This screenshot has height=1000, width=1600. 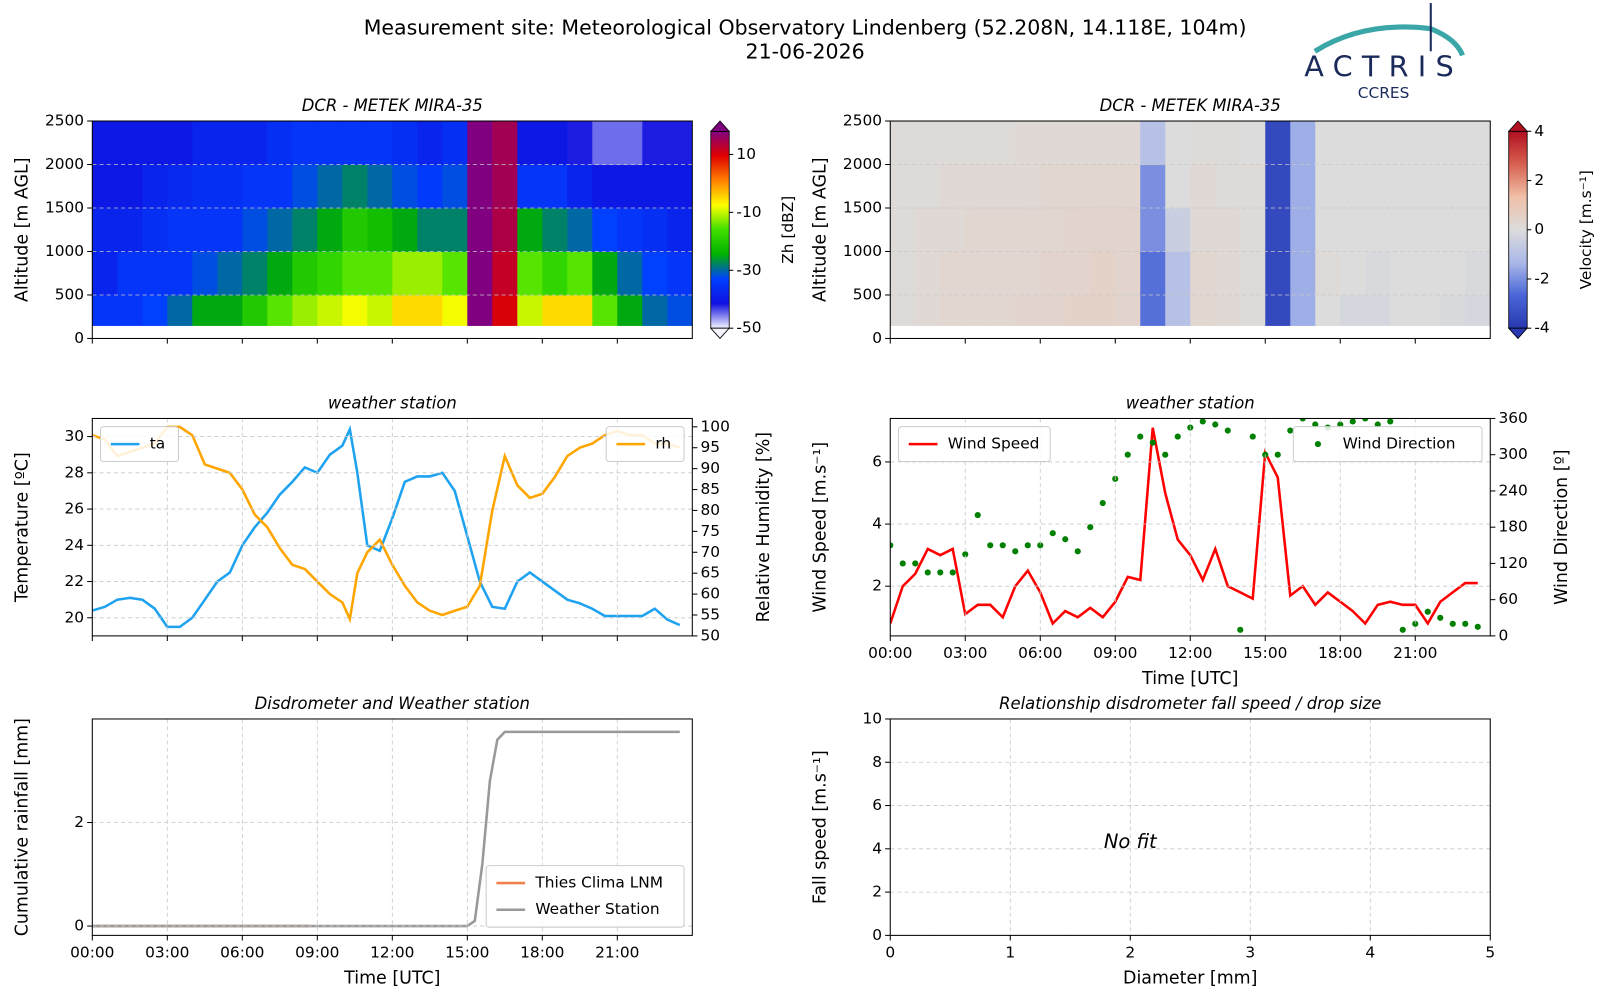 I want to click on y-axis-label: Temperature [ºC], so click(x=23, y=527).